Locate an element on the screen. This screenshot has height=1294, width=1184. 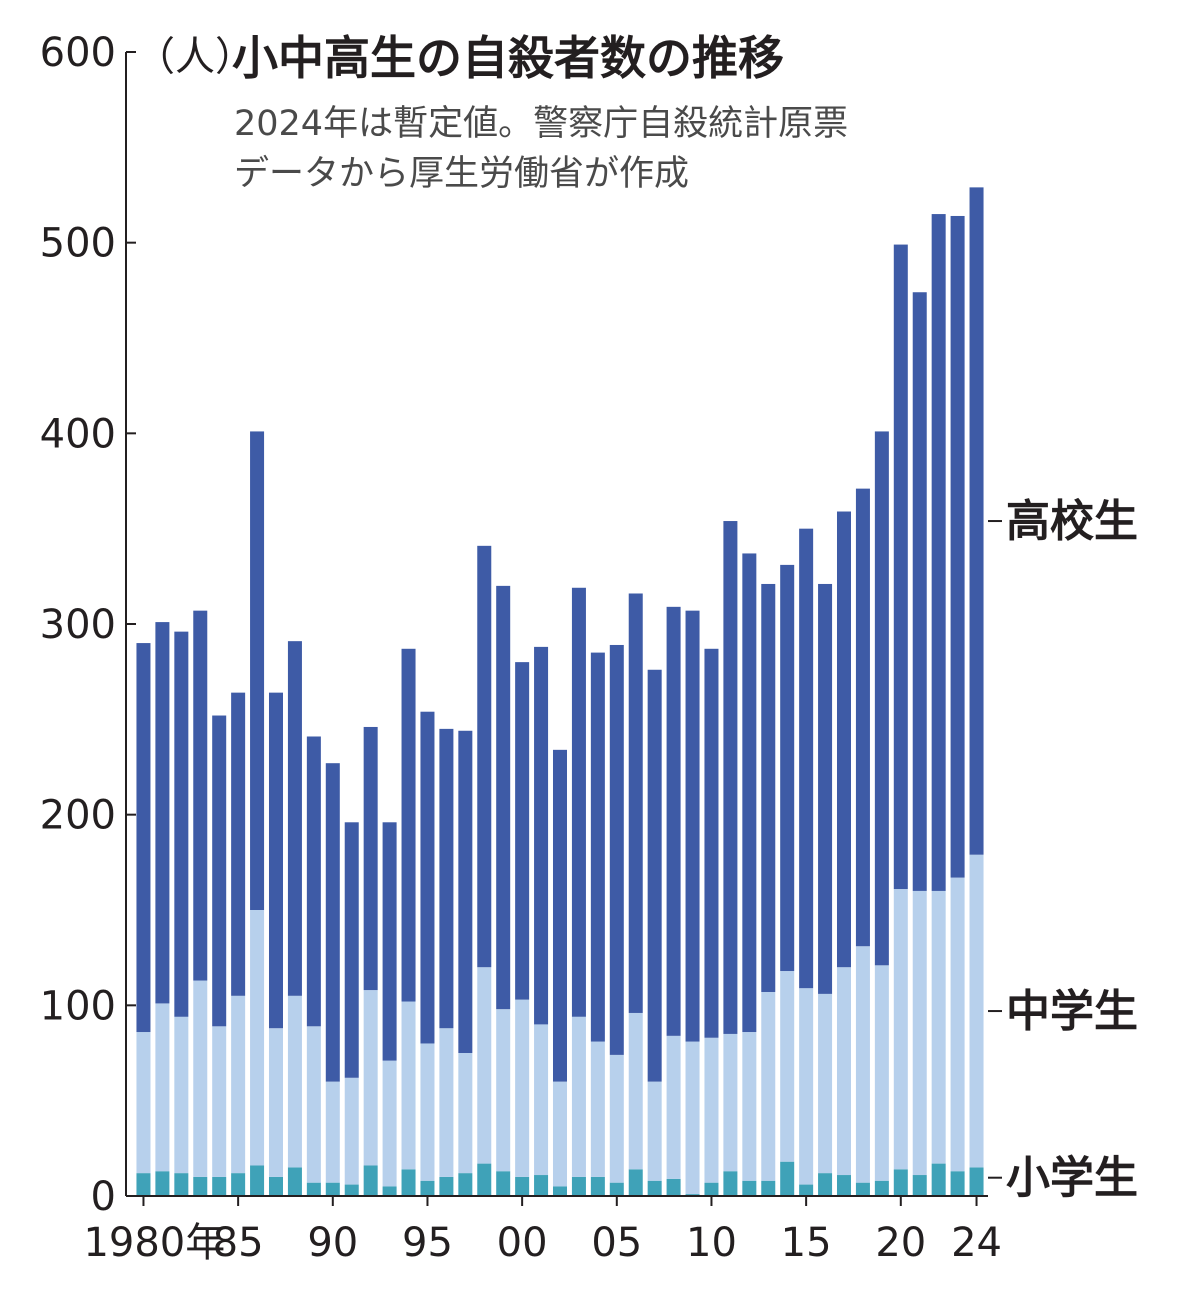
x-tick-label: 10 is located at coordinates (711, 1243).